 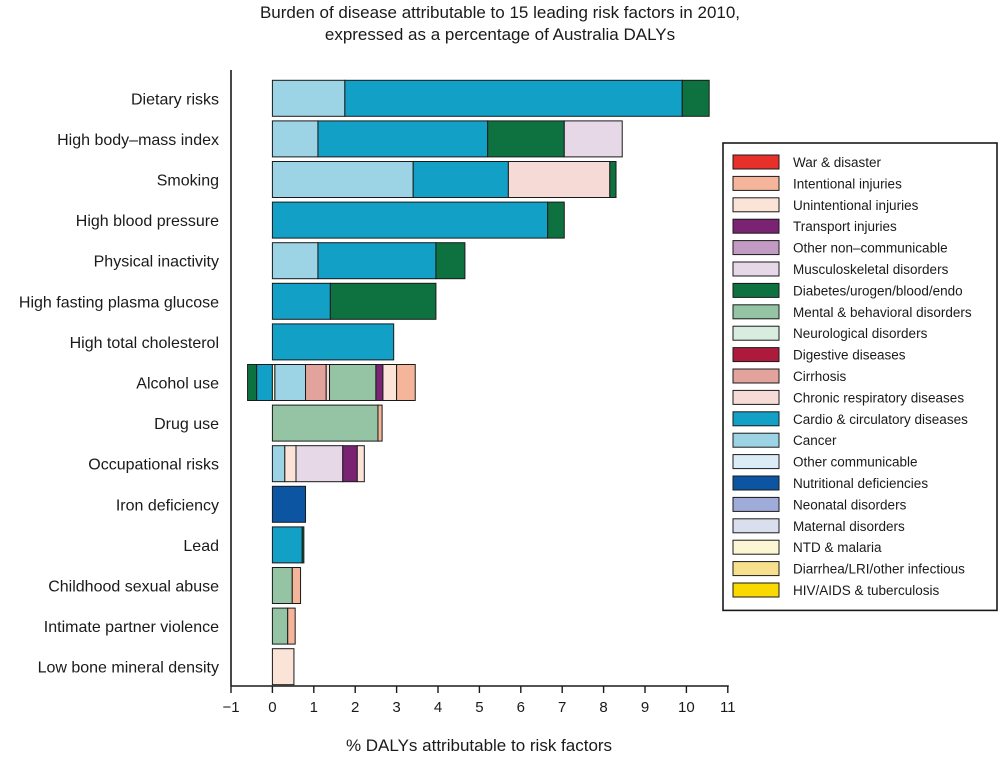 I want to click on legend-label: HIV/AIDS & tuberculosis, so click(x=866, y=590).